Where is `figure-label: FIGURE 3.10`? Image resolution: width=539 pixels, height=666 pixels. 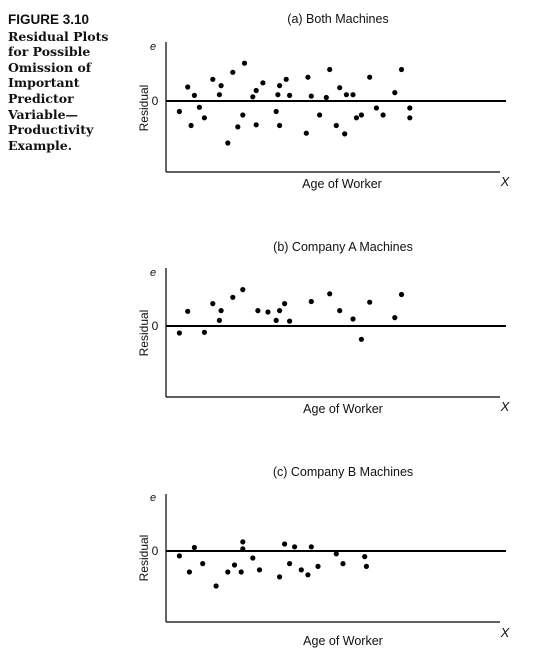
figure-label: FIGURE 3.10 is located at coordinates (49, 19).